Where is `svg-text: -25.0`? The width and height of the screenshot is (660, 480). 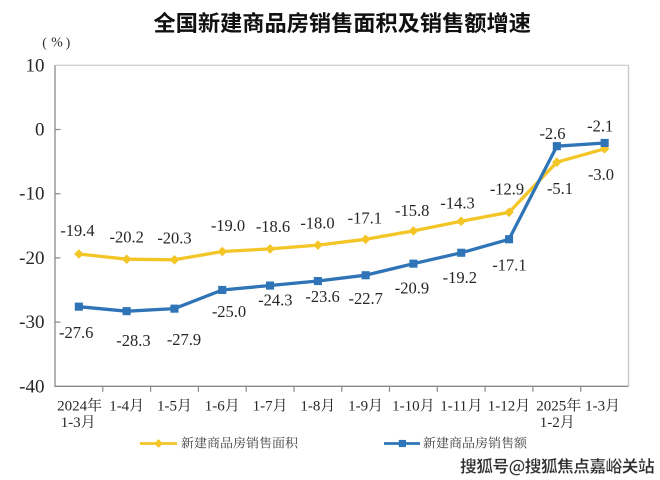
svg-text: -25.0 is located at coordinates (229, 311).